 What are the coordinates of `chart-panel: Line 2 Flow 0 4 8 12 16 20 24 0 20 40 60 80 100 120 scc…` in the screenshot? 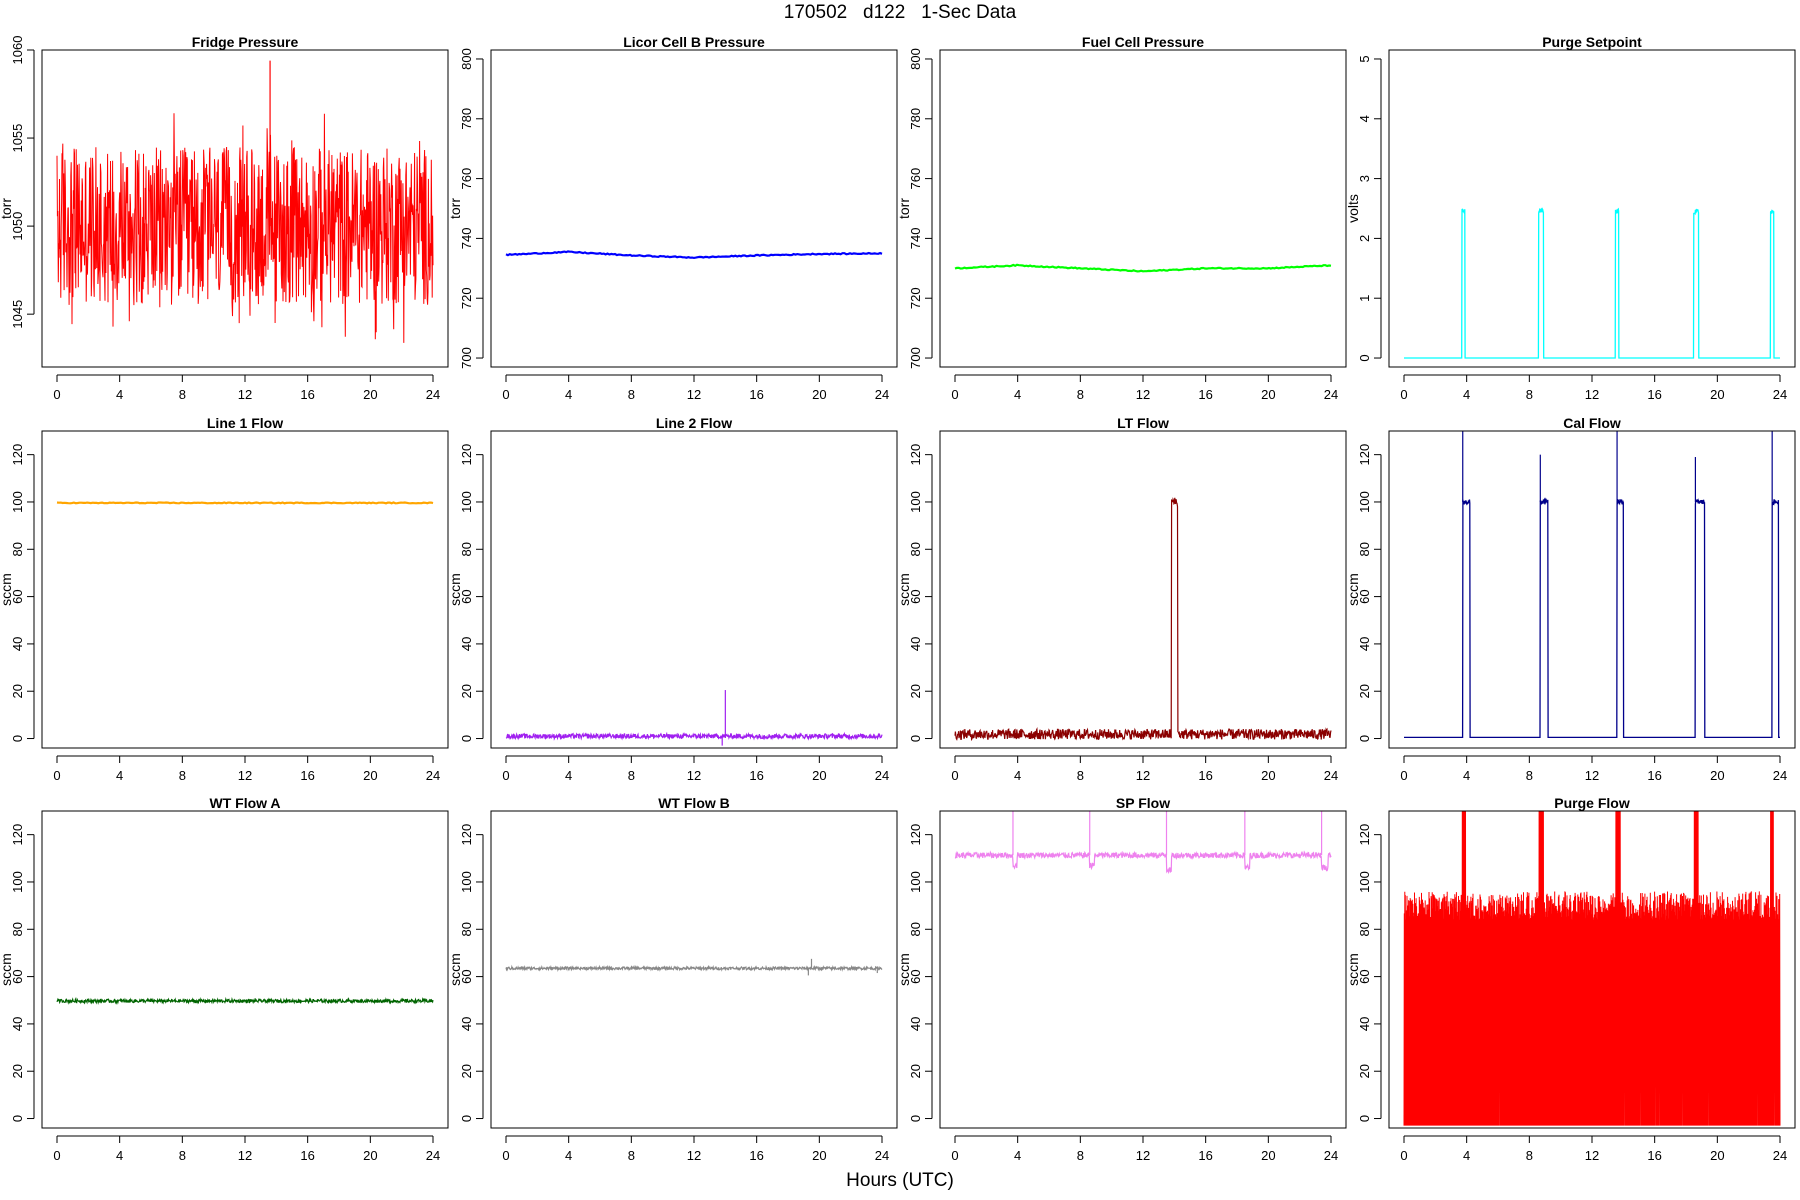 It's located at (672, 599).